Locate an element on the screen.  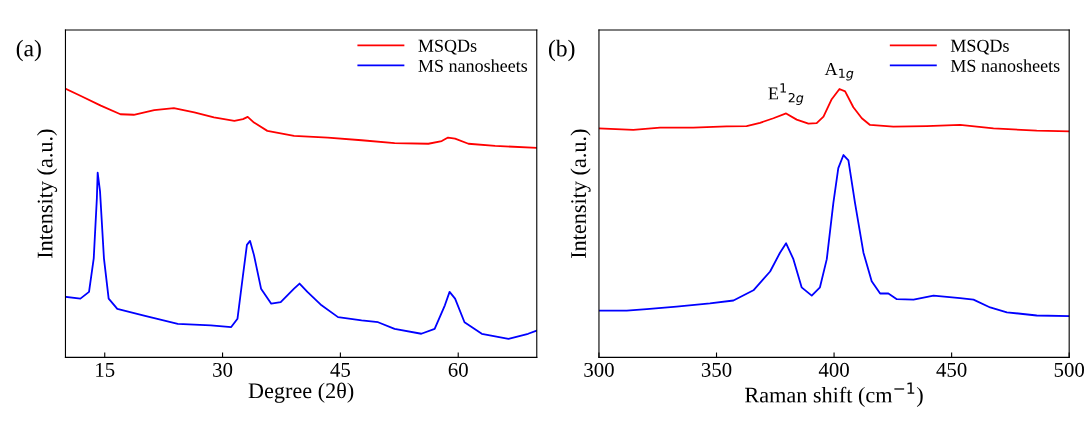
annotation: E$^{1}$$_{2g}$ is located at coordinates (786, 94).